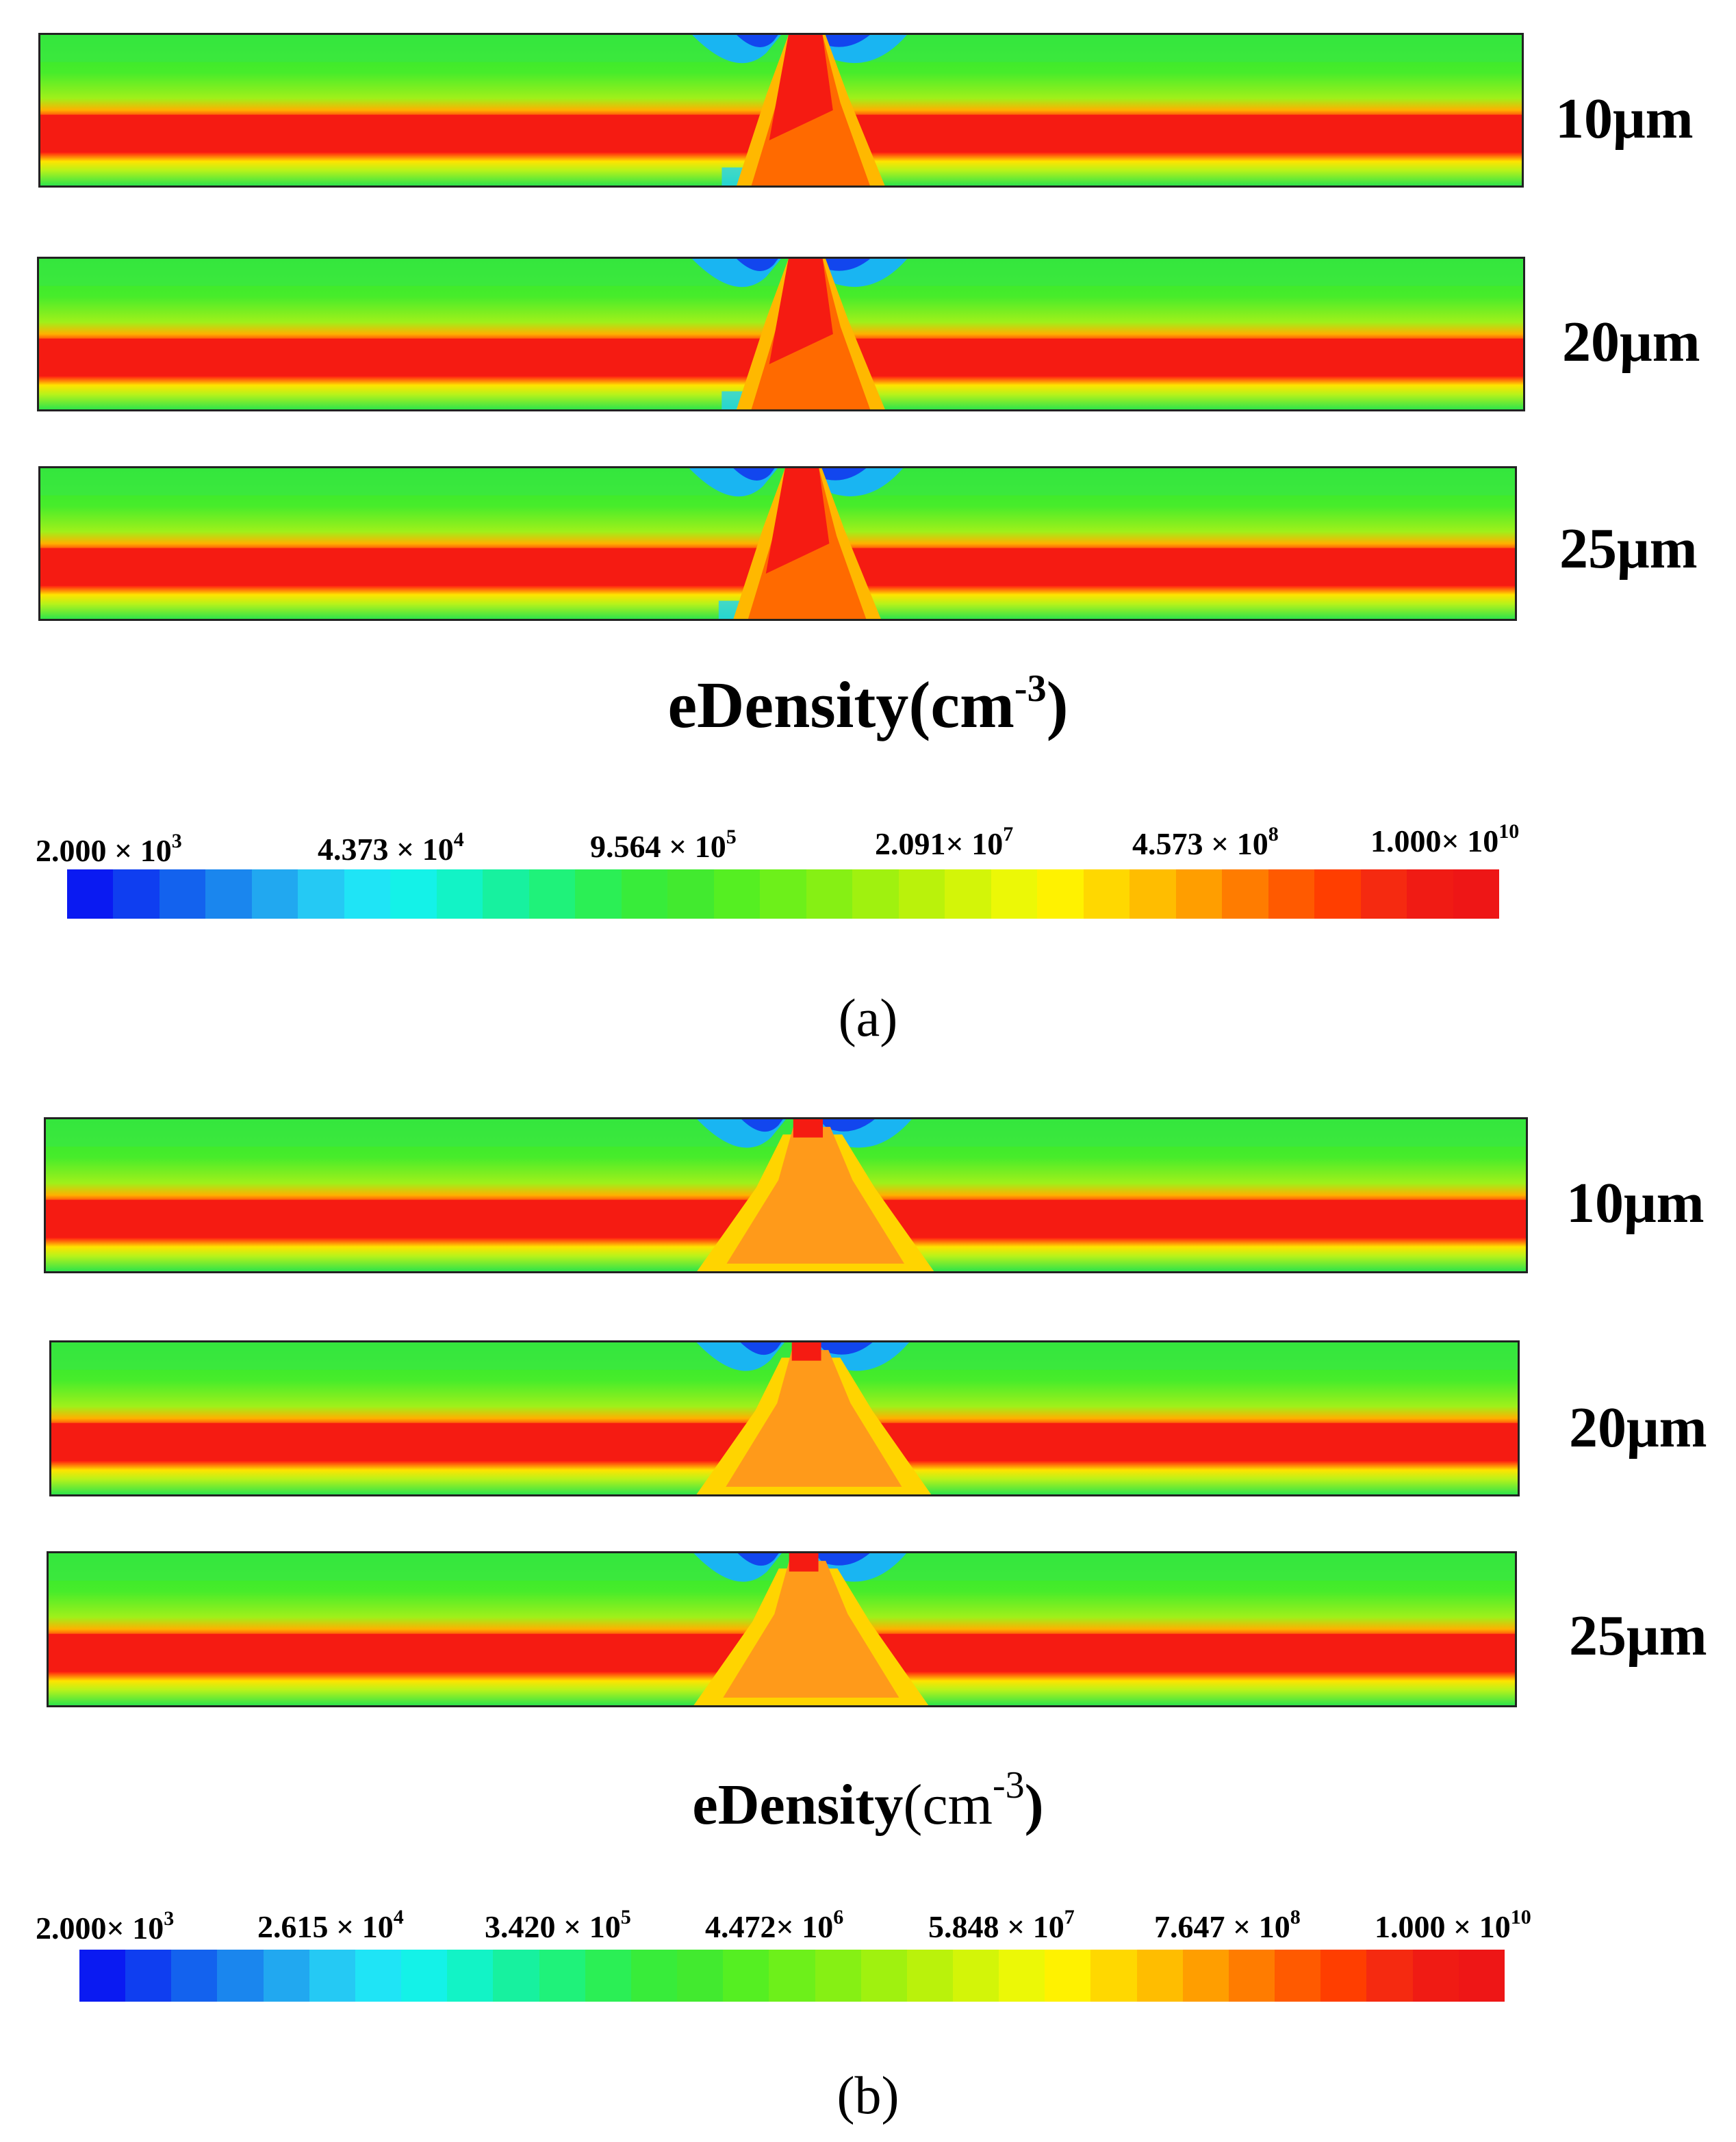  Describe the element at coordinates (1638, 1636) in the screenshot. I see `panel-b-label-25um: 25μm` at that location.